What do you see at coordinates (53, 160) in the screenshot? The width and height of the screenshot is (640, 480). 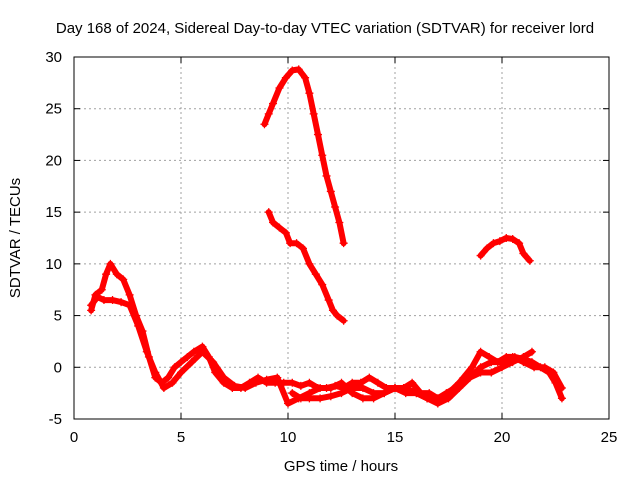 I see `y-tick-label: 20` at bounding box center [53, 160].